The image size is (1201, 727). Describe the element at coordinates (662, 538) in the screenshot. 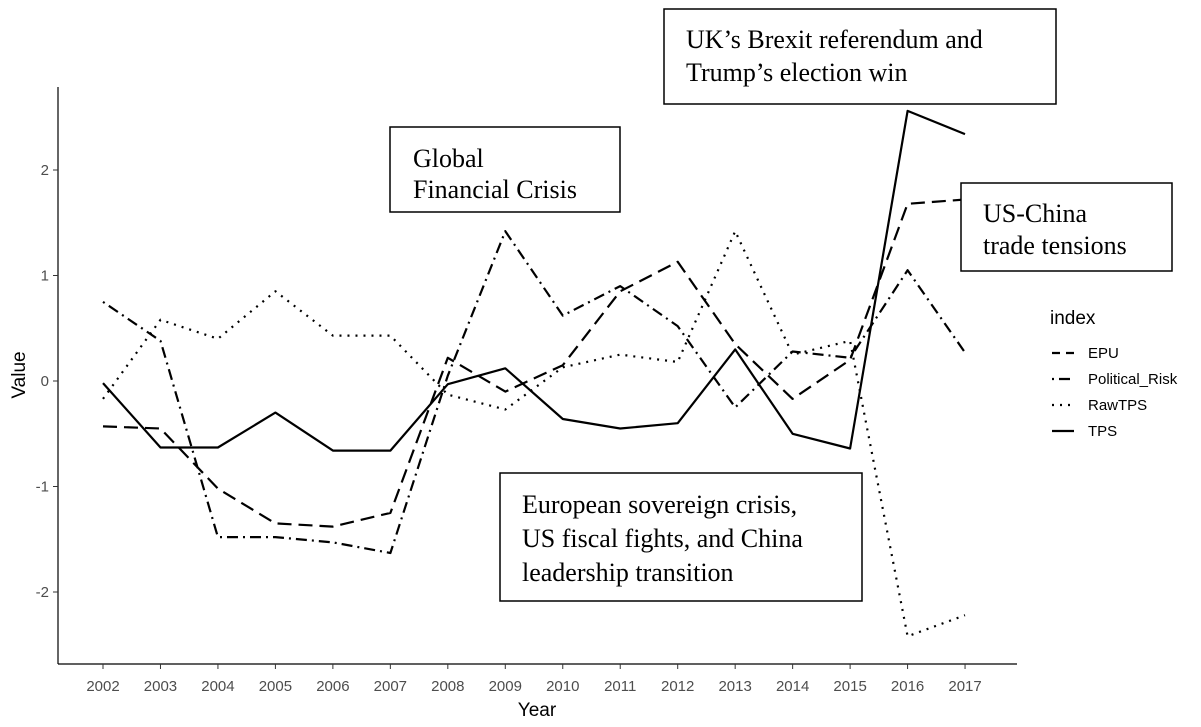

I see `annotation-text: US fiscal fights, and China` at that location.